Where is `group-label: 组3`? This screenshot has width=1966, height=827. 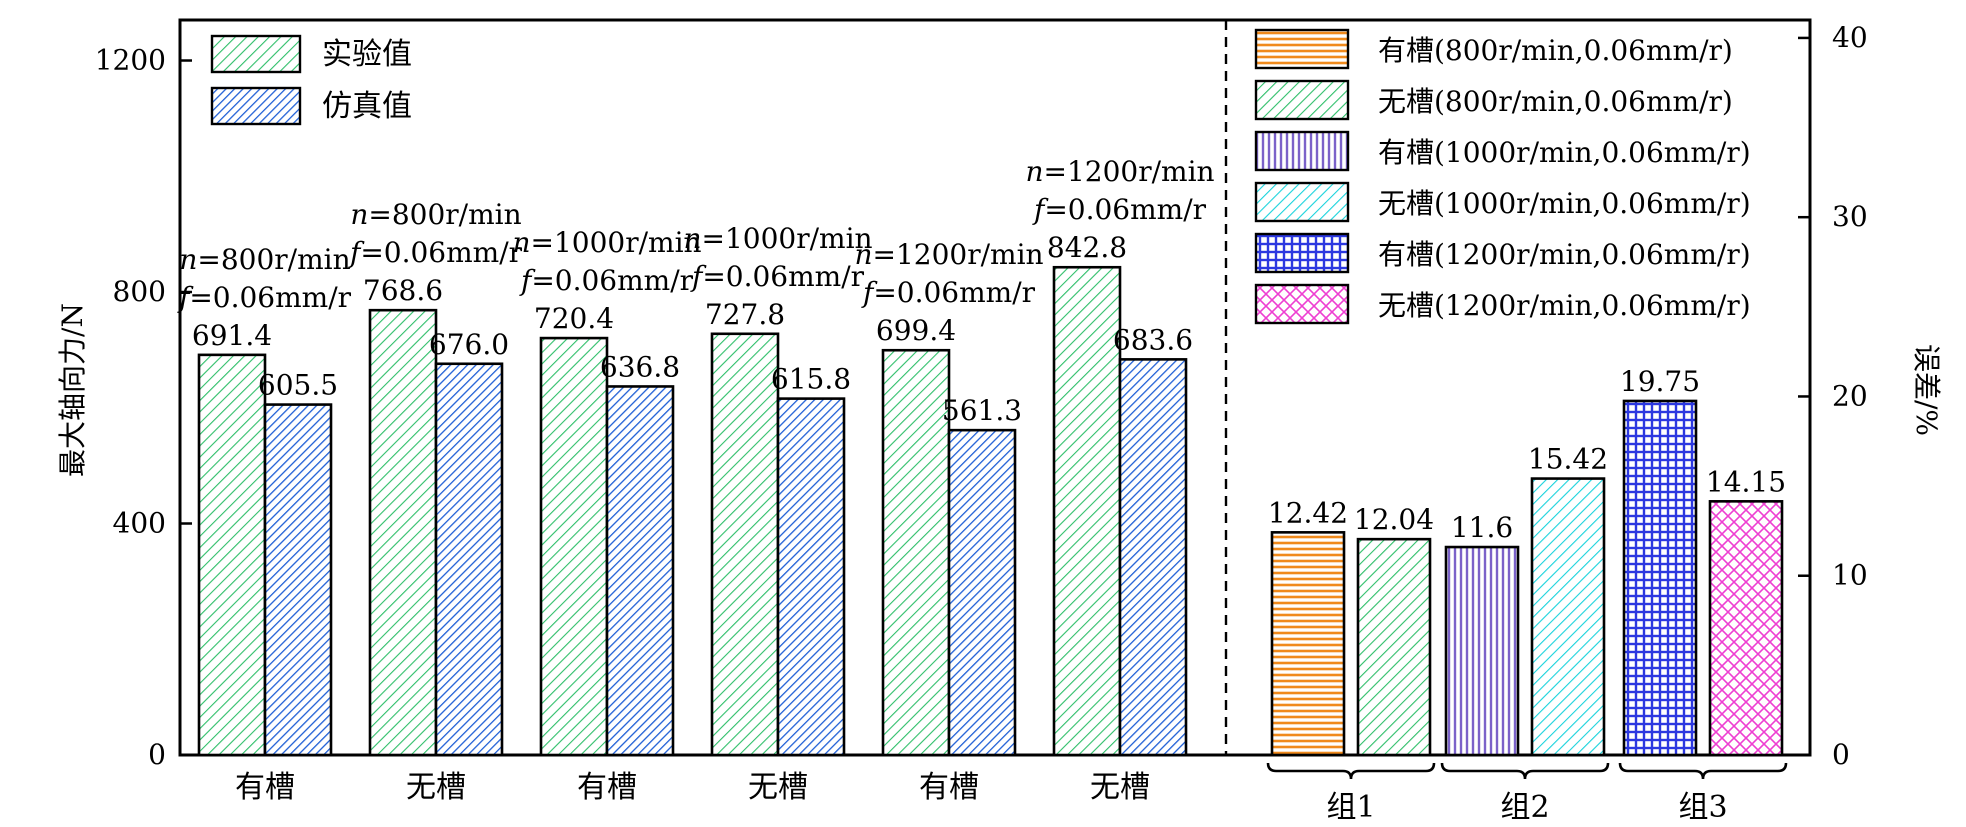
group-label: 组3 is located at coordinates (1702, 807).